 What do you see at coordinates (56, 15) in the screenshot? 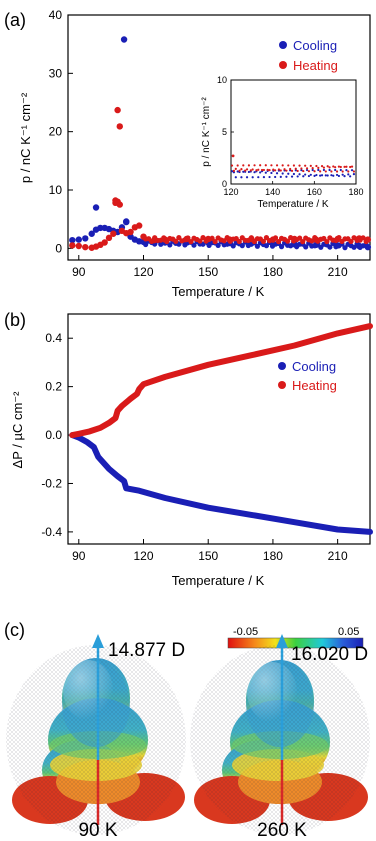
I see `panel-a-y-tick-label: 40` at bounding box center [56, 15].